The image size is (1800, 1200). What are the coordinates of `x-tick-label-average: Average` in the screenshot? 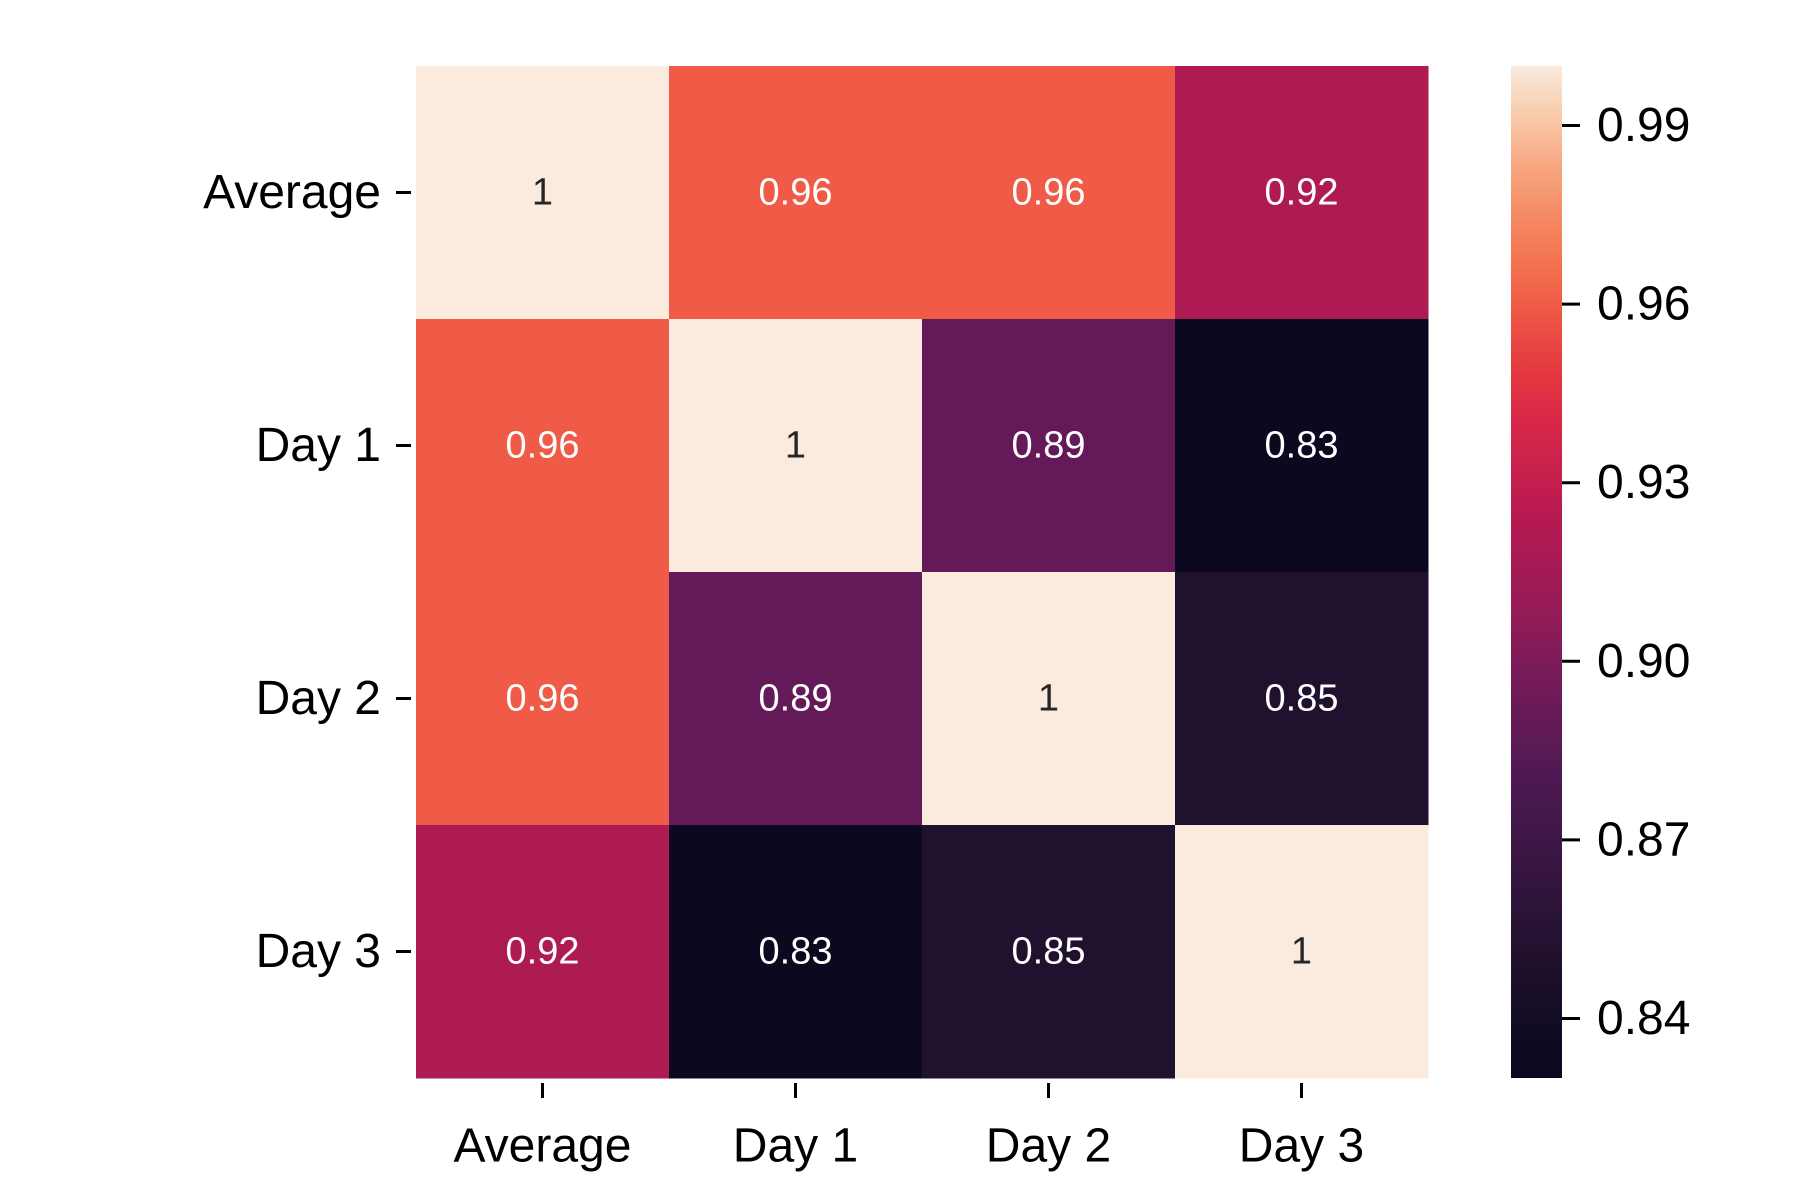 It's located at (543, 1146).